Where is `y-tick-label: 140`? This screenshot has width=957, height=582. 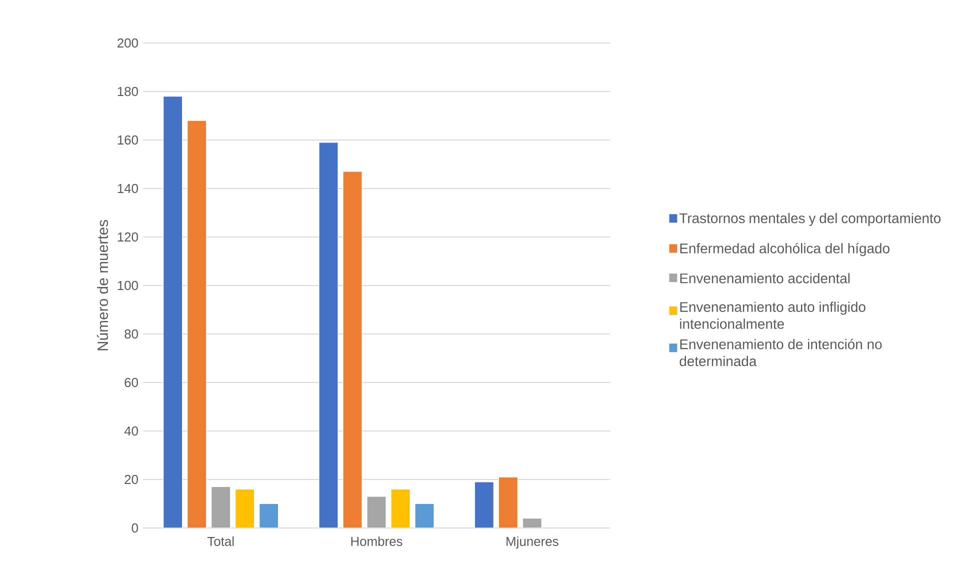
y-tick-label: 140 is located at coordinates (128, 189).